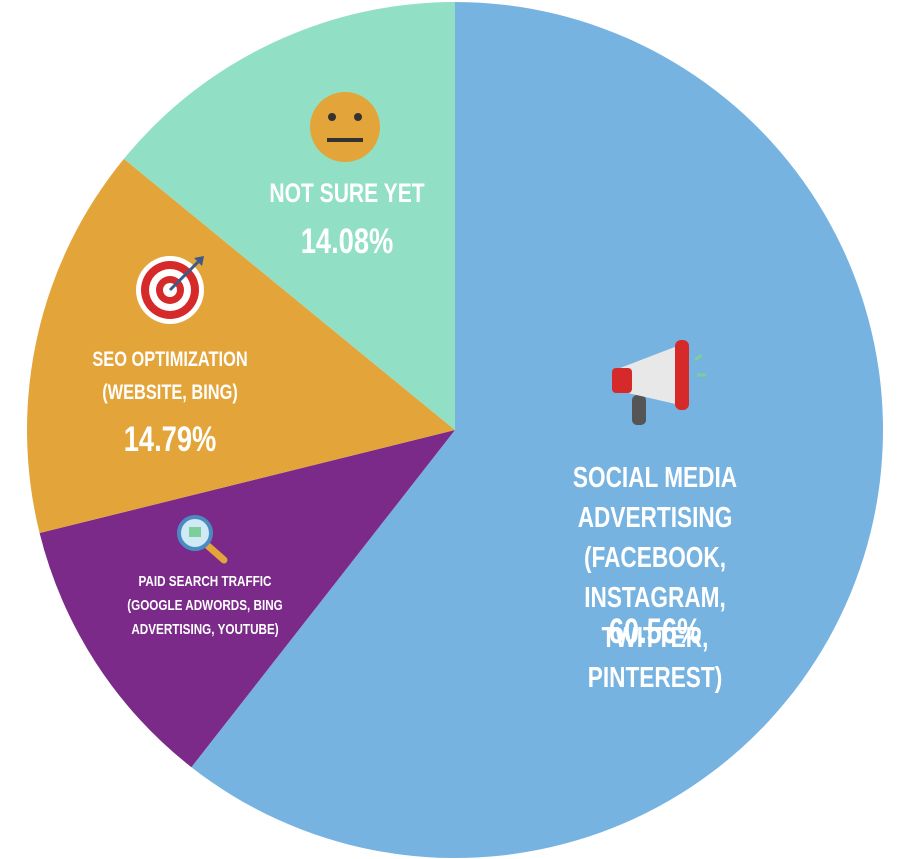  Describe the element at coordinates (659, 382) in the screenshot. I see `megaphone-icon` at that location.